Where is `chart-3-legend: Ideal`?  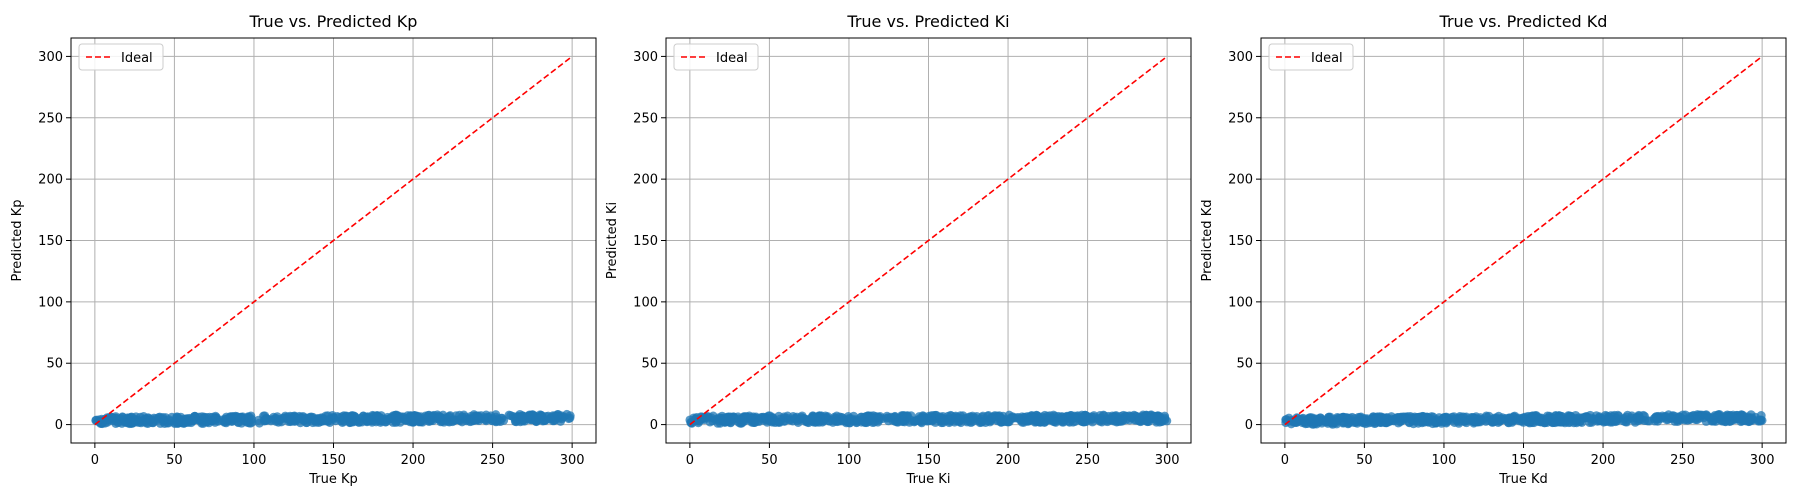
chart-3-legend: Ideal is located at coordinates (1311, 57).